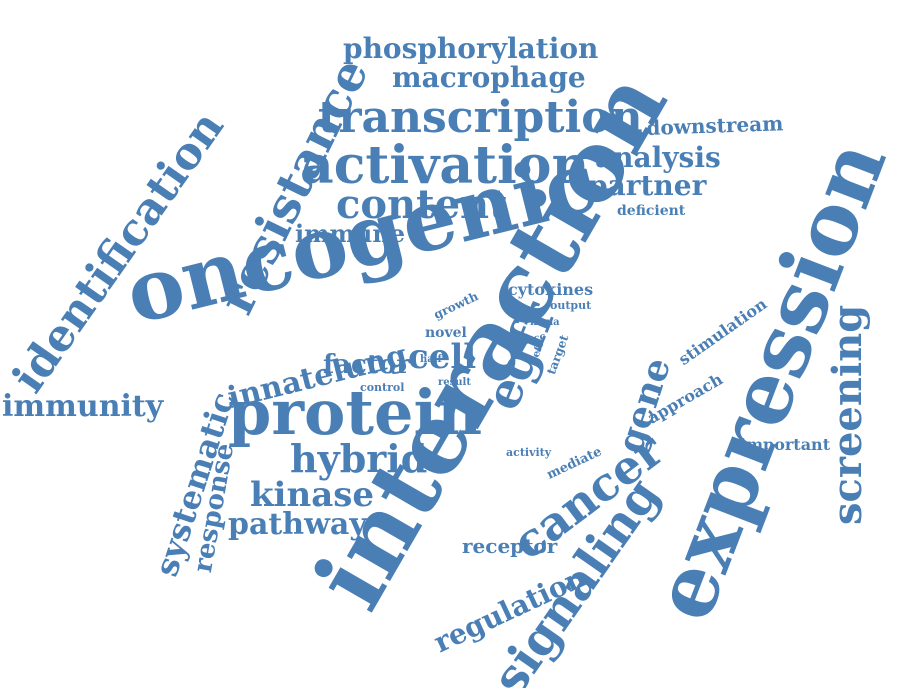  Describe the element at coordinates (83, 406) in the screenshot. I see `word-immunity: immunity` at that location.